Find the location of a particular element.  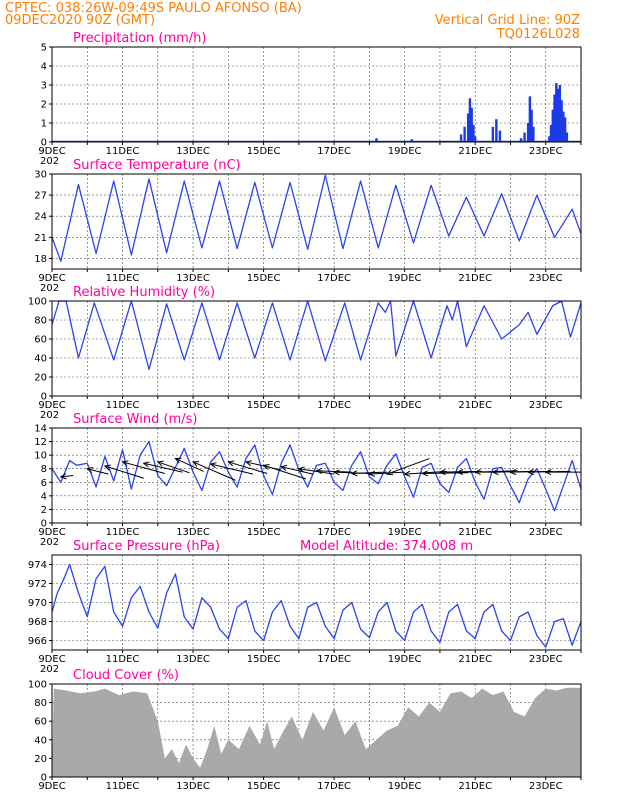

header-station: CPTEC: 038:26W-09:49S PAULO AFONSO (BA) is located at coordinates (153, 8).